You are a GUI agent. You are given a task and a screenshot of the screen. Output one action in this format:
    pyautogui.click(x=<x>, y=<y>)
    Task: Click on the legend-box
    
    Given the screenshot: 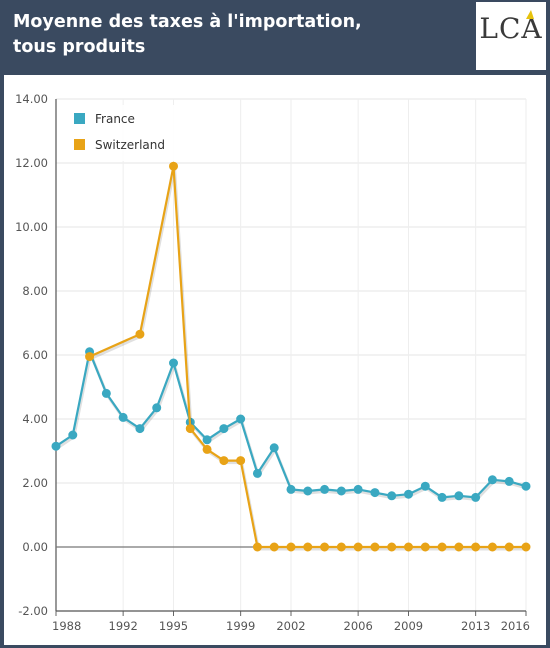 What is the action you would take?
    pyautogui.click(x=123, y=133)
    